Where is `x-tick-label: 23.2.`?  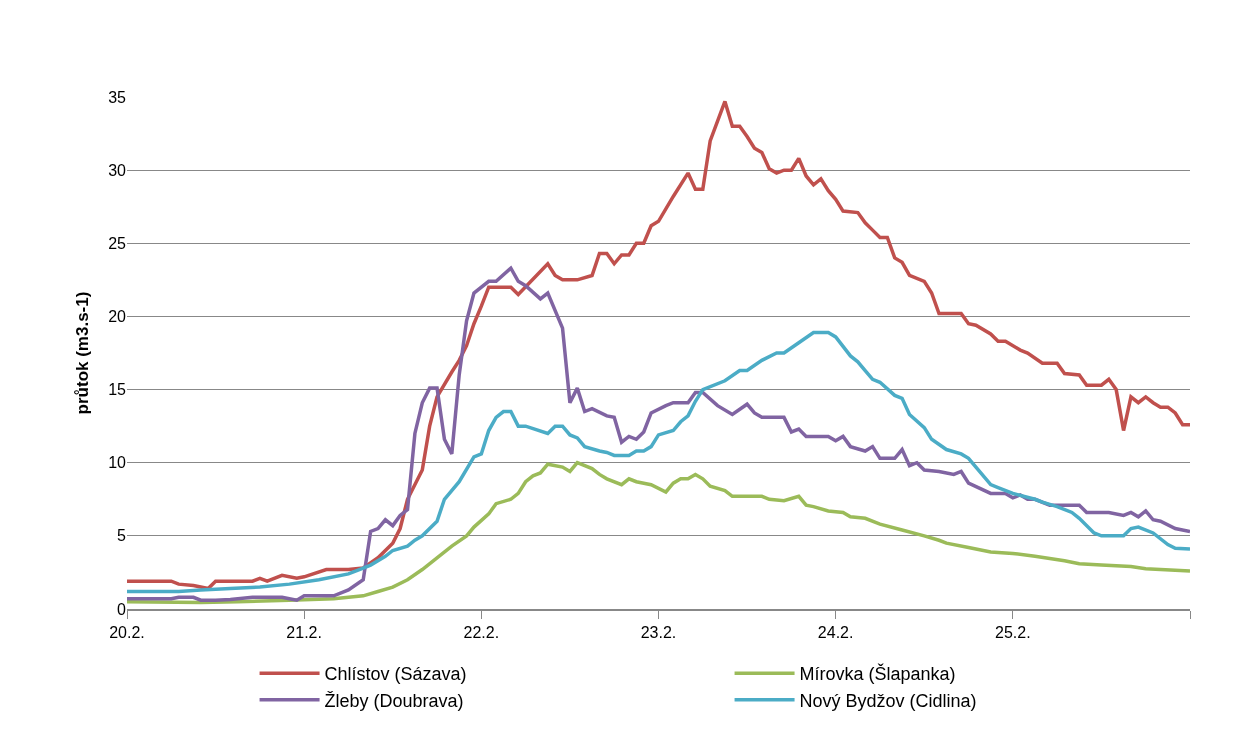
x-tick-label: 23.2. is located at coordinates (658, 632).